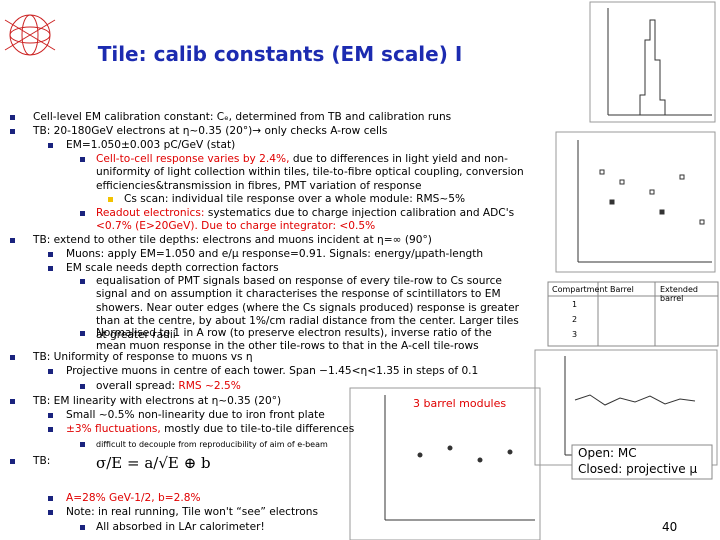 This screenshot has height=540, width=720. I want to click on bullet-text: EM scale needs depth correction factors, so click(172, 268).